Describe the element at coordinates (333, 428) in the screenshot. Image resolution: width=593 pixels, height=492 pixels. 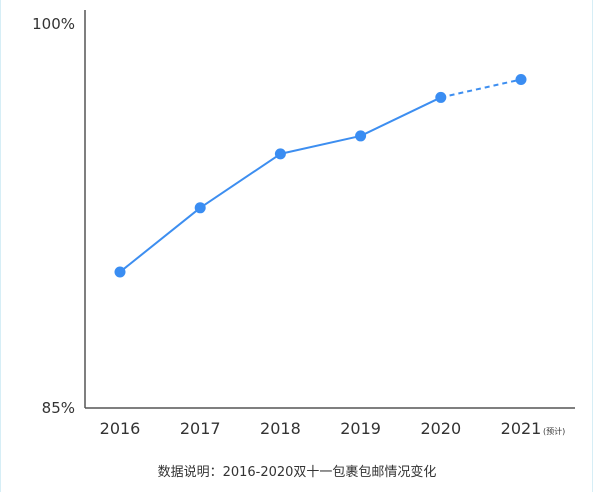
I see `x-tick-labels: 2016 2017 2018 2019 2020 2021 (预计)` at that location.